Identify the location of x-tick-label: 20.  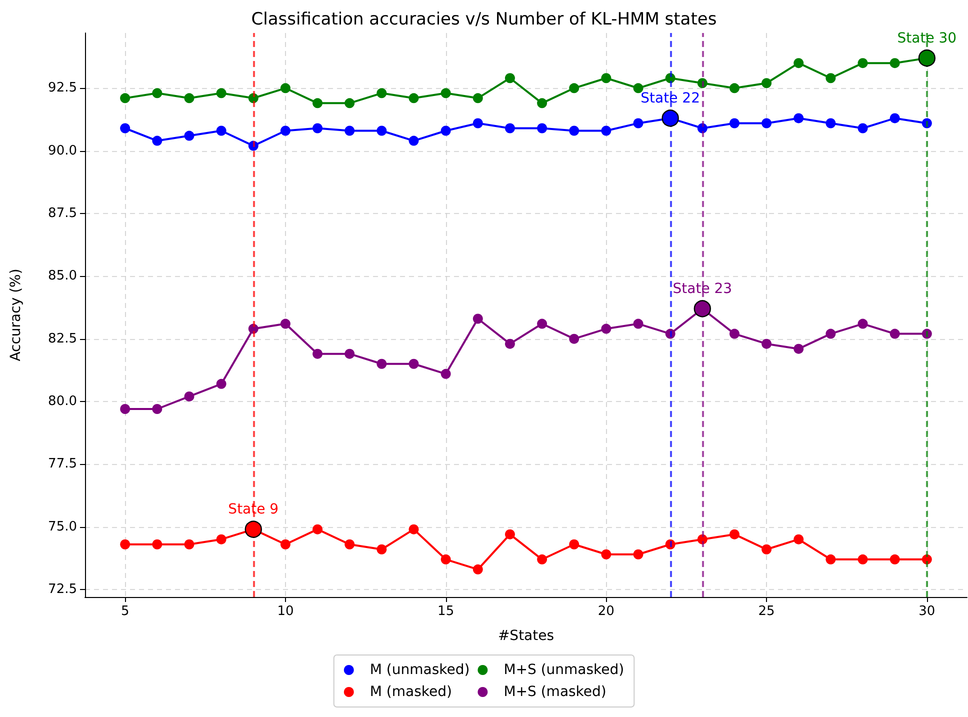
(606, 611).